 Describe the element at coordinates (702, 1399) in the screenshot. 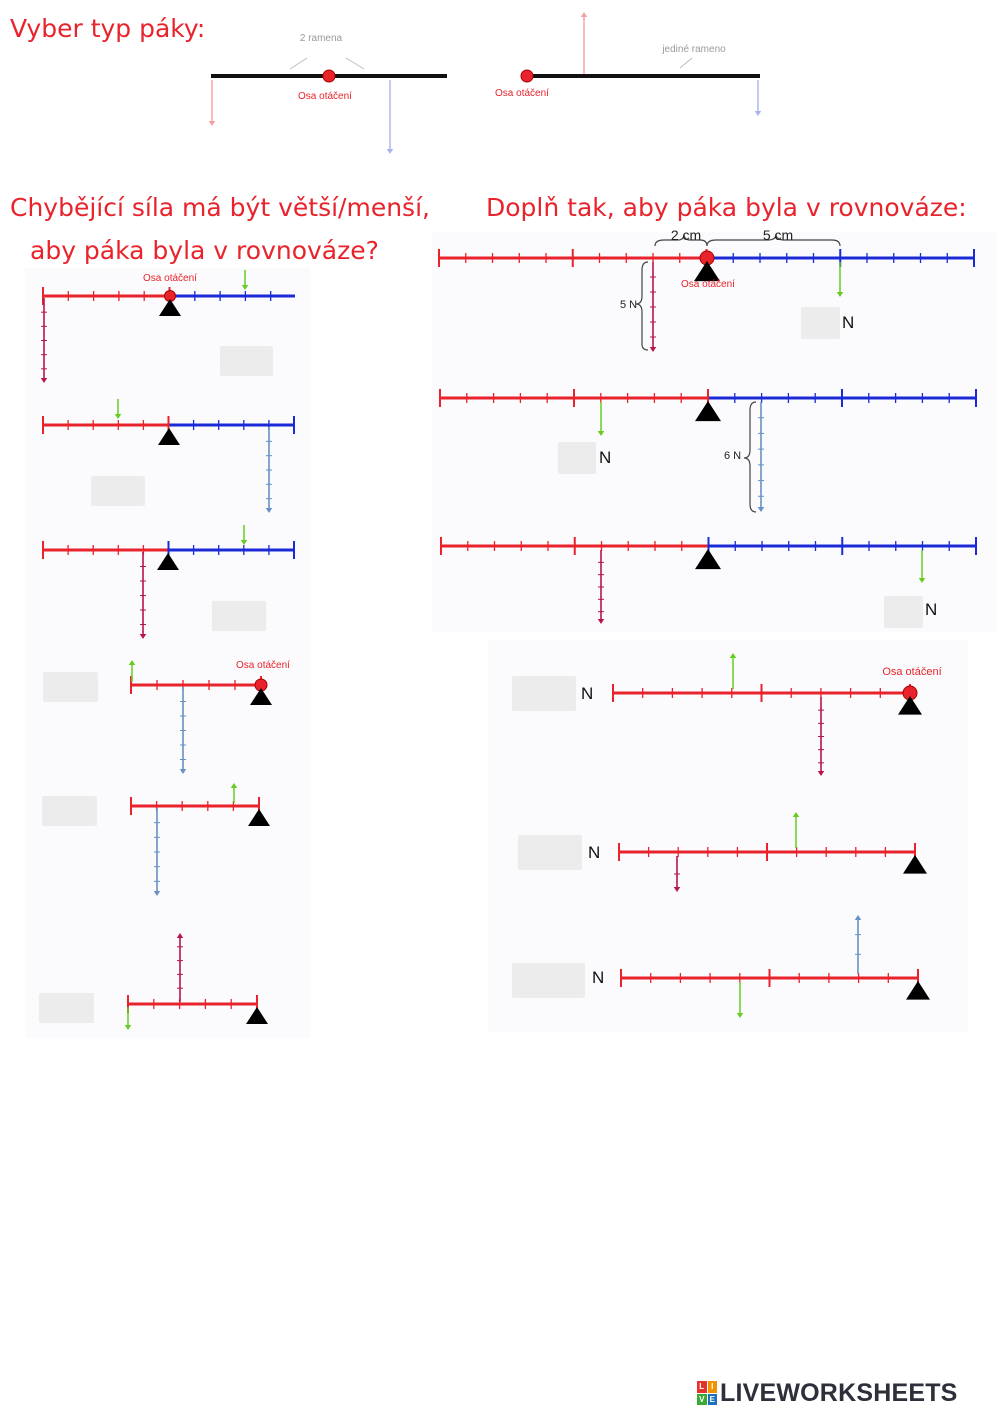

I see `logo-icon-square: V` at that location.